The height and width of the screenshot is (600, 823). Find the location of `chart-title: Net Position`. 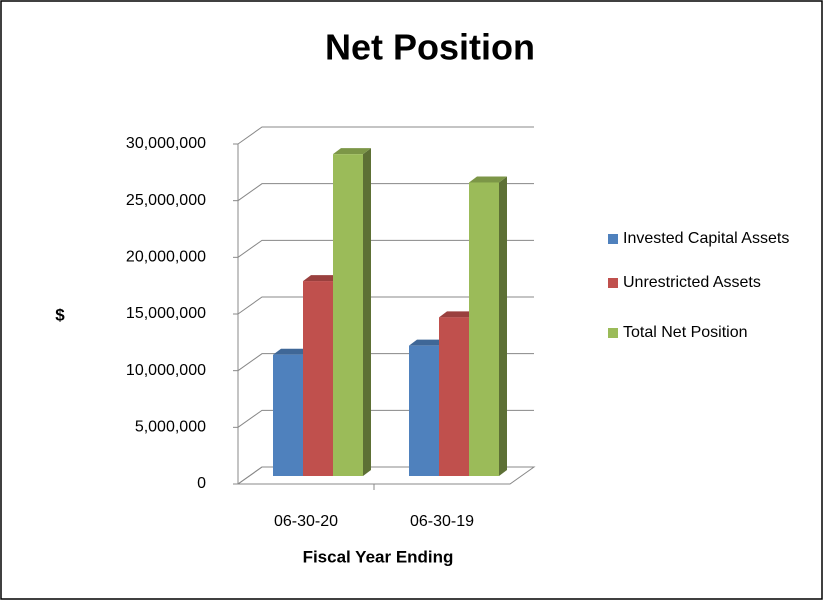

chart-title: Net Position is located at coordinates (430, 47).